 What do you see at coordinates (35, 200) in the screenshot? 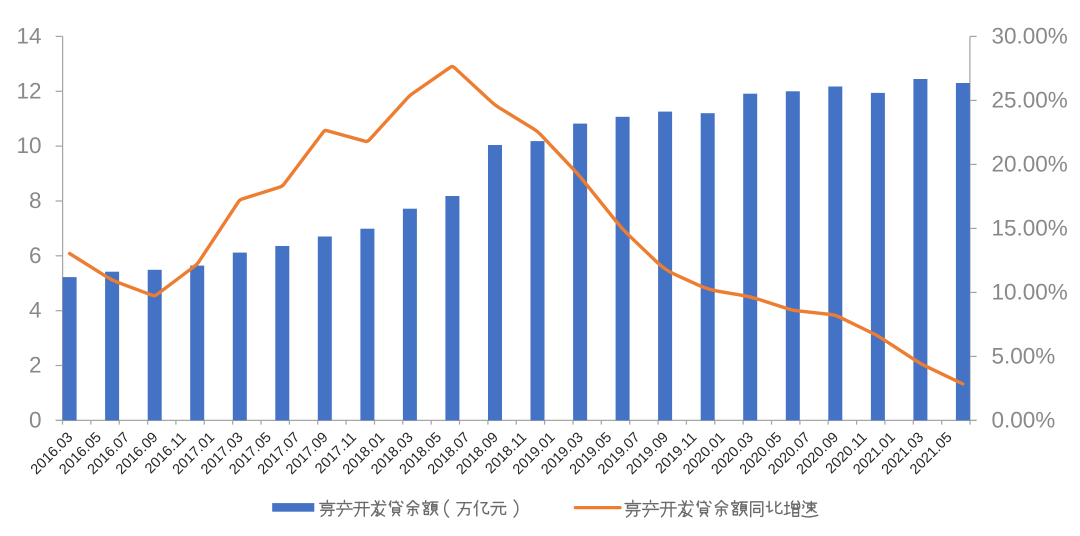
I see `svg-text: 8` at bounding box center [35, 200].